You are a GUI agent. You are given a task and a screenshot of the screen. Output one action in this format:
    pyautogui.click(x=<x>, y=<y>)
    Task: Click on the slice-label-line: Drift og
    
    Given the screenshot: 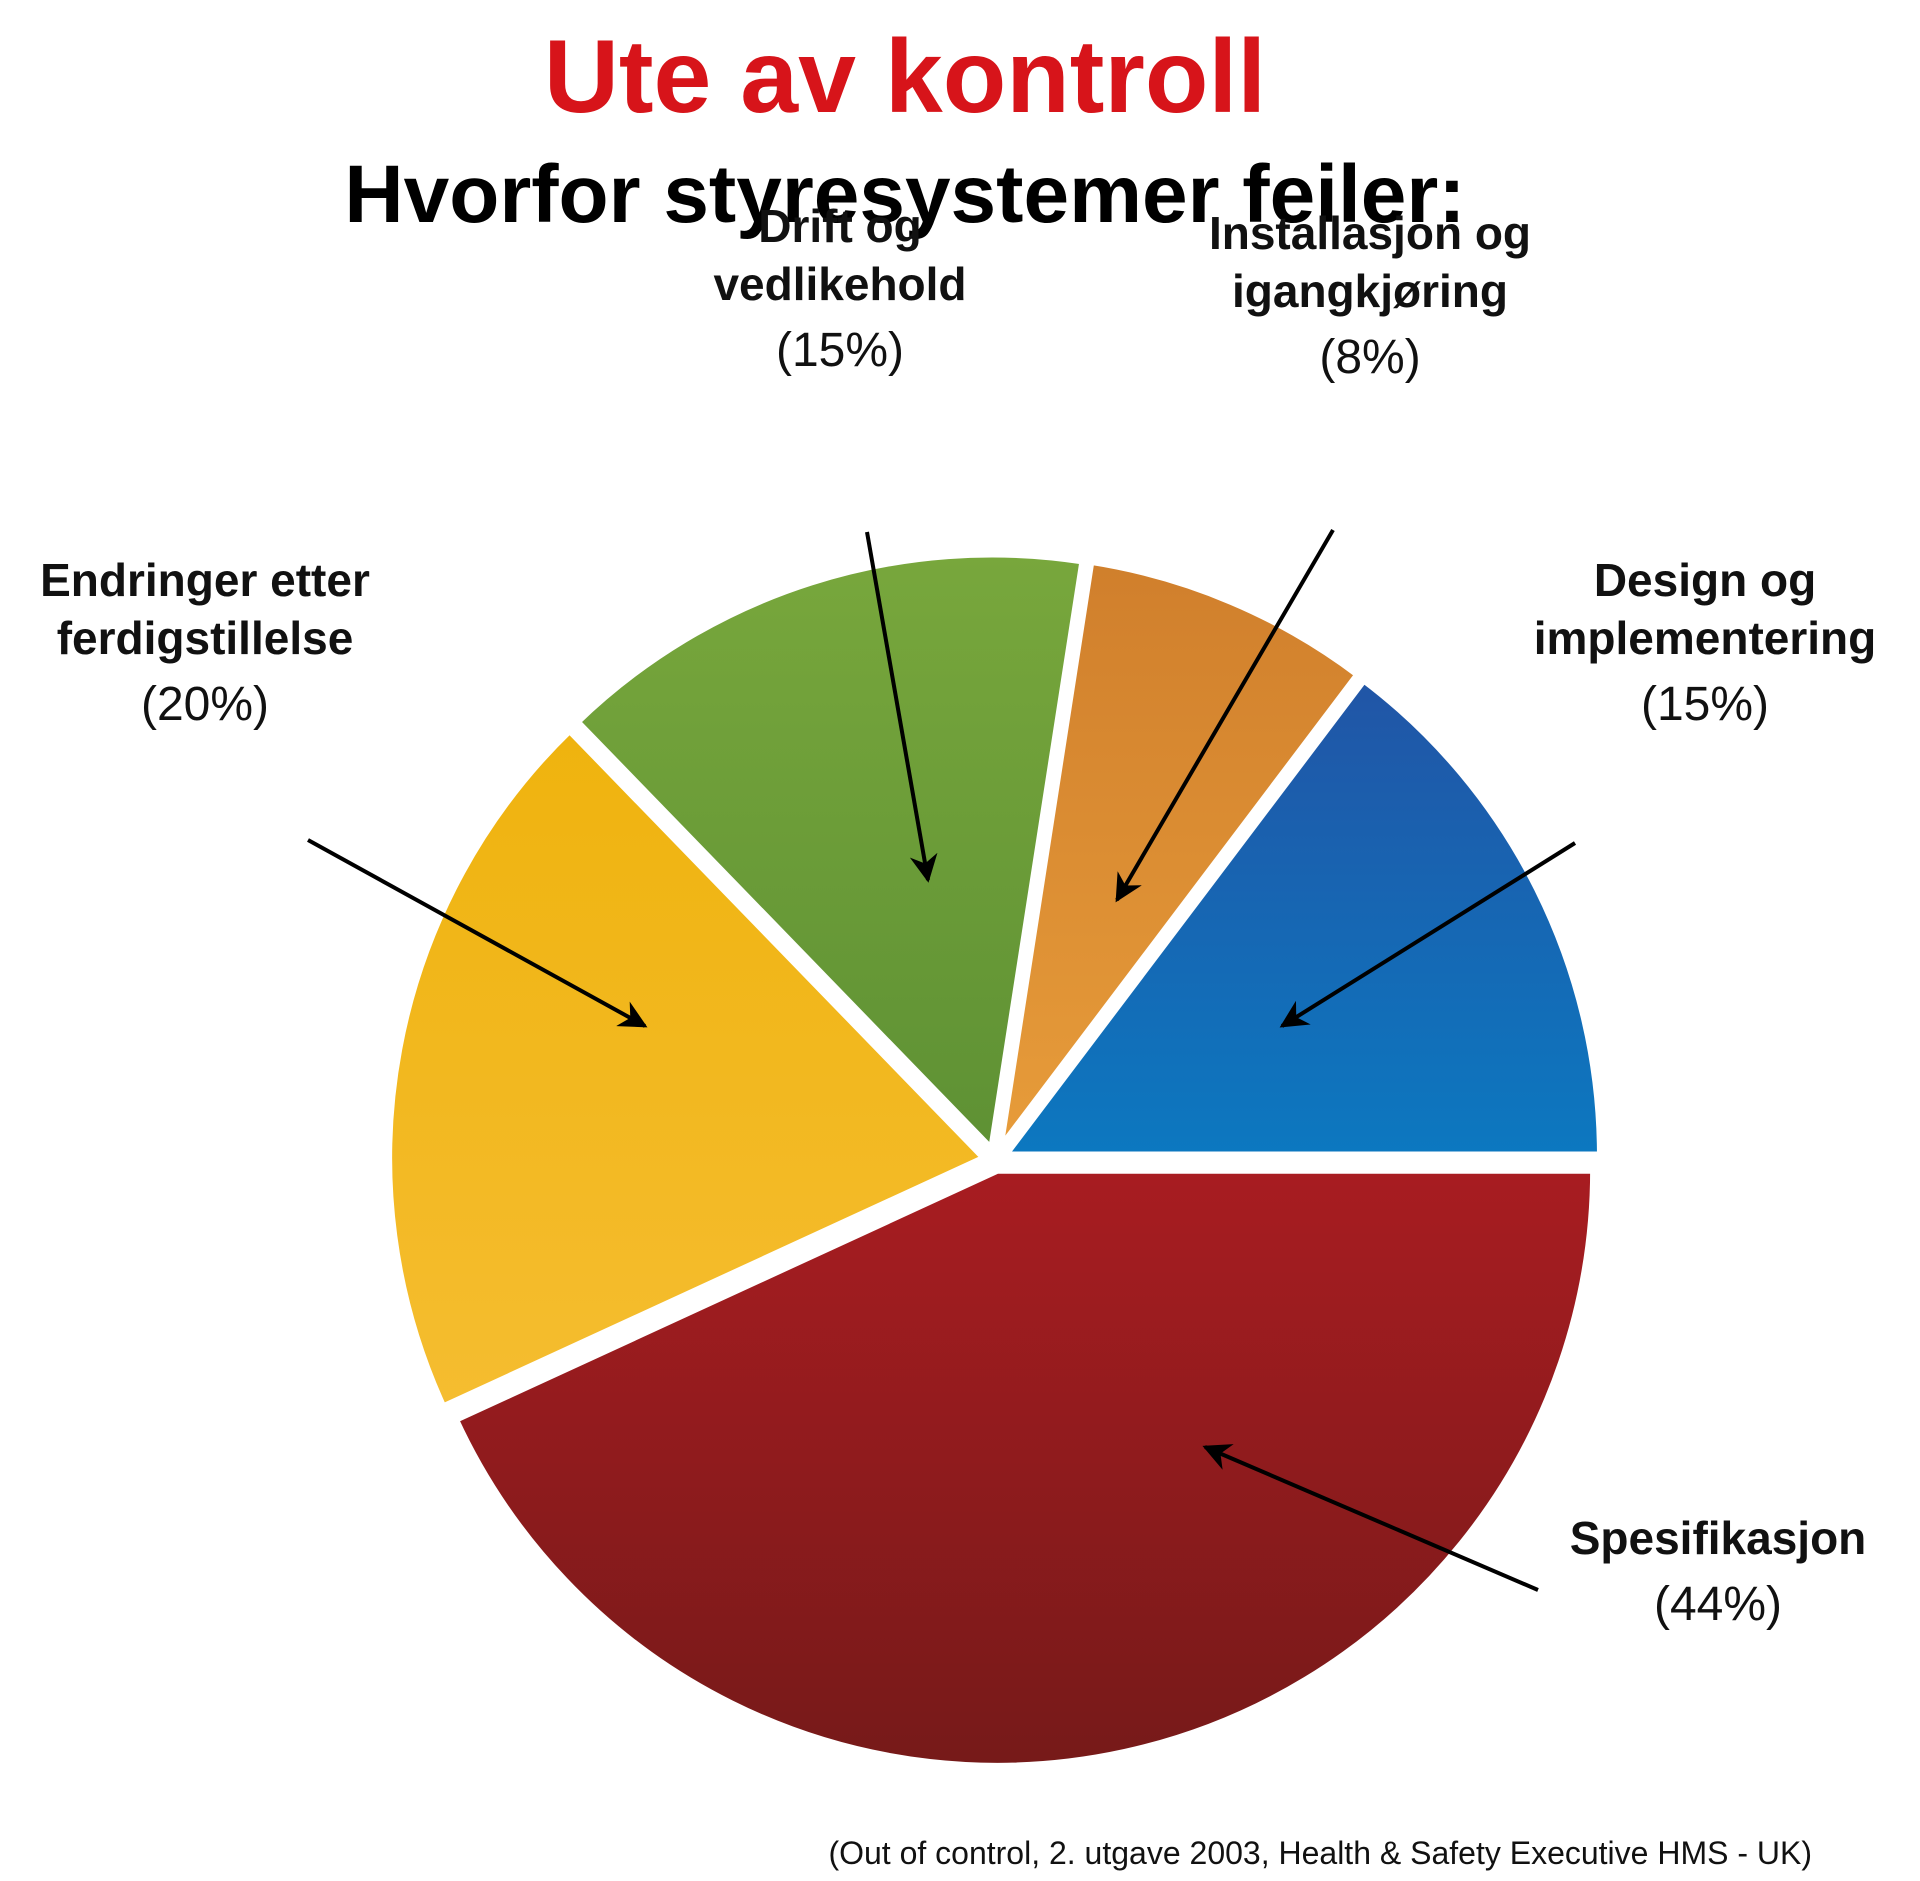 What is the action you would take?
    pyautogui.click(x=840, y=226)
    